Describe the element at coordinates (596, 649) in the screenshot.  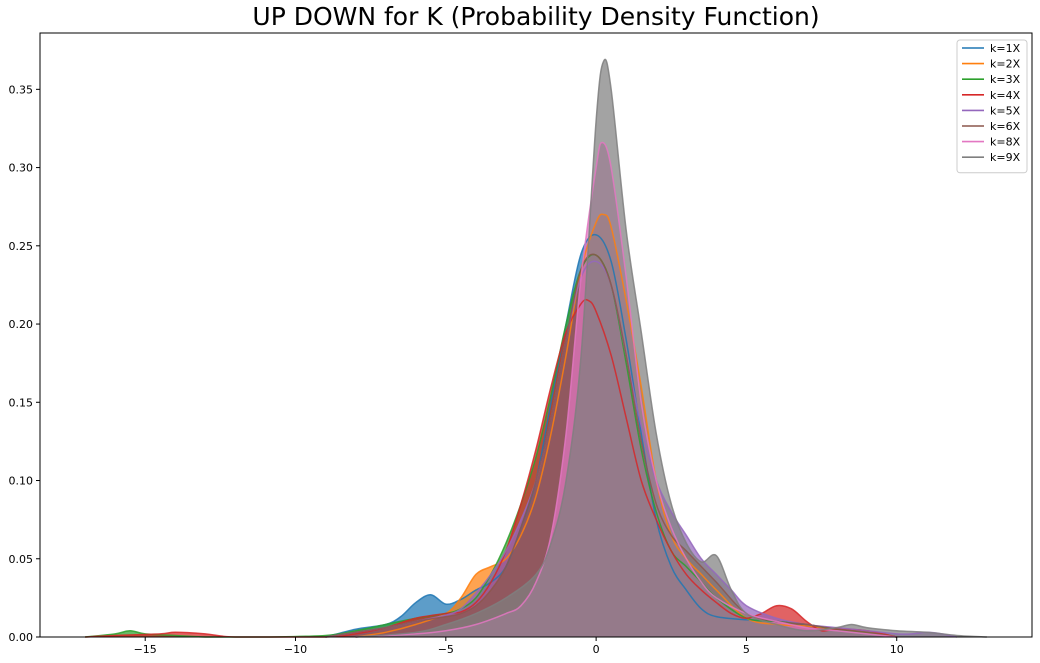
I see `x-tick-label: 0` at that location.